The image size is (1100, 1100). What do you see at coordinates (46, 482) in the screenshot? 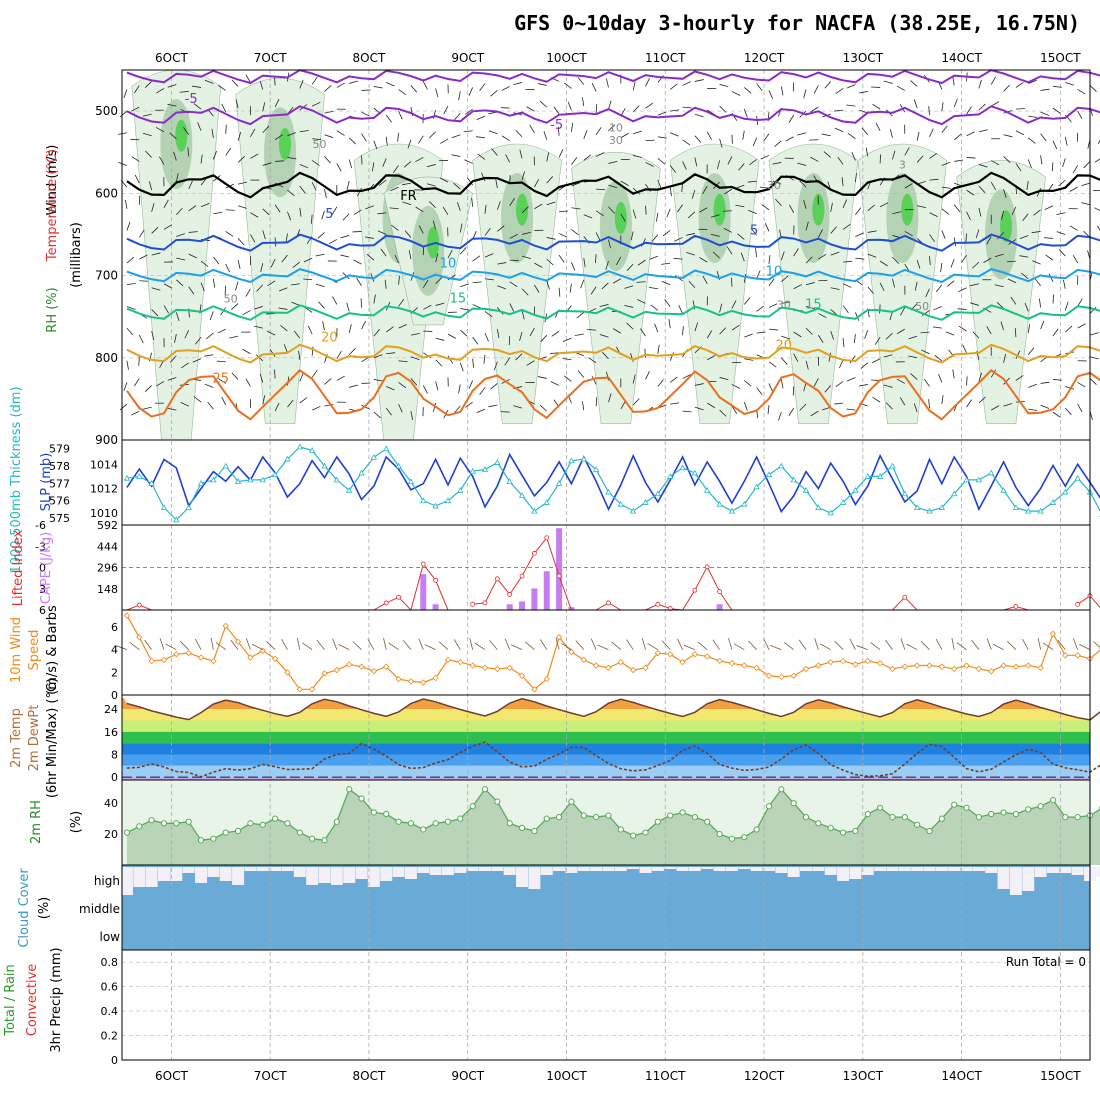
I see `slp-label: SLP (mb)` at bounding box center [46, 482].